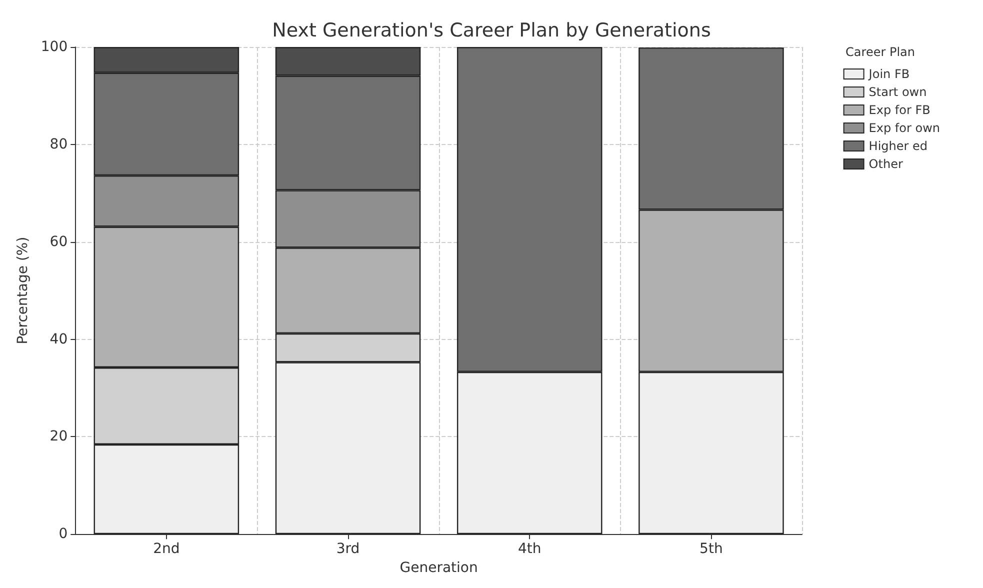 This screenshot has height=588, width=983. What do you see at coordinates (348, 549) in the screenshot?
I see `x-tick-label: 3rd` at bounding box center [348, 549].